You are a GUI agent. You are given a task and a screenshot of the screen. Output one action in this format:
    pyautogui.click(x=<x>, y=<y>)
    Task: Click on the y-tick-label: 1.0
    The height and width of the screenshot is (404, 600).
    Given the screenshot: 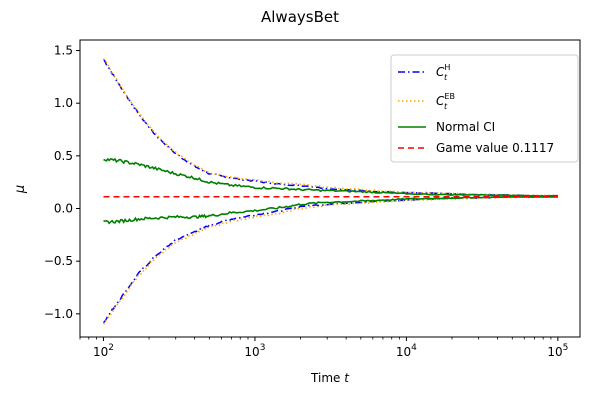 What is the action you would take?
    pyautogui.click(x=63, y=103)
    